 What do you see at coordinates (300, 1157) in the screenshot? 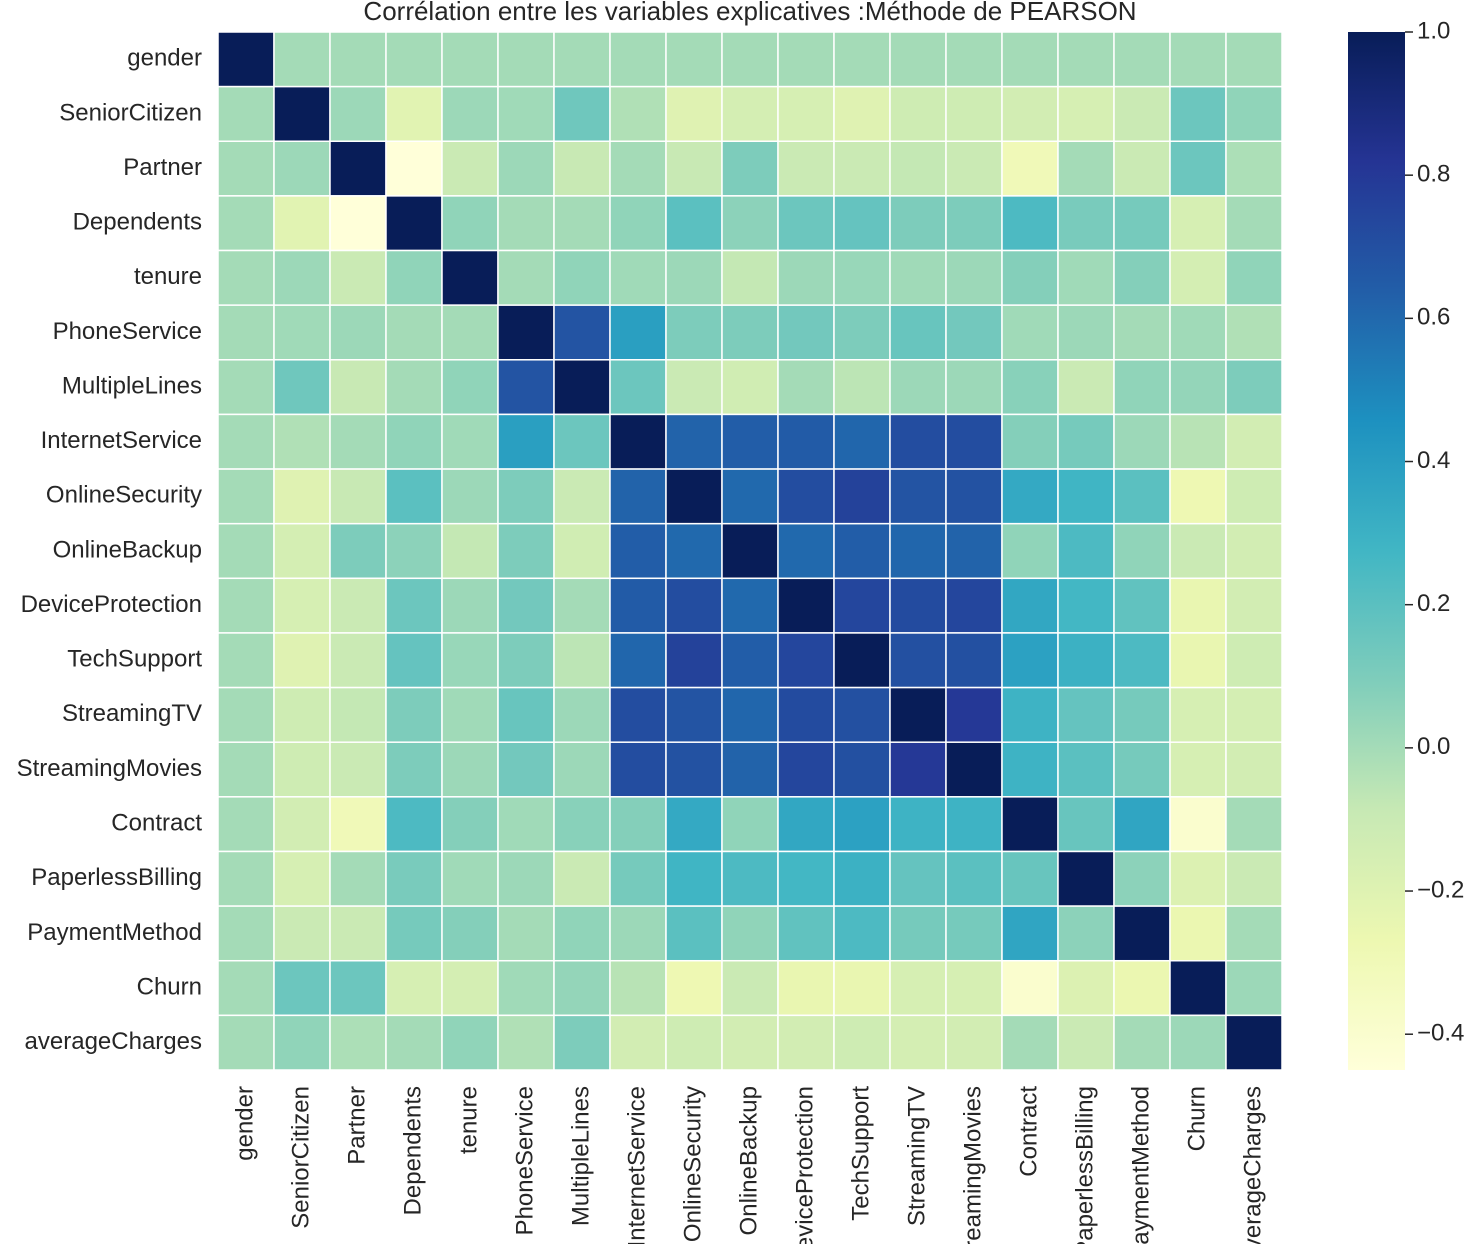
I see `x-tick-label: SeniorCitizen` at bounding box center [300, 1157].